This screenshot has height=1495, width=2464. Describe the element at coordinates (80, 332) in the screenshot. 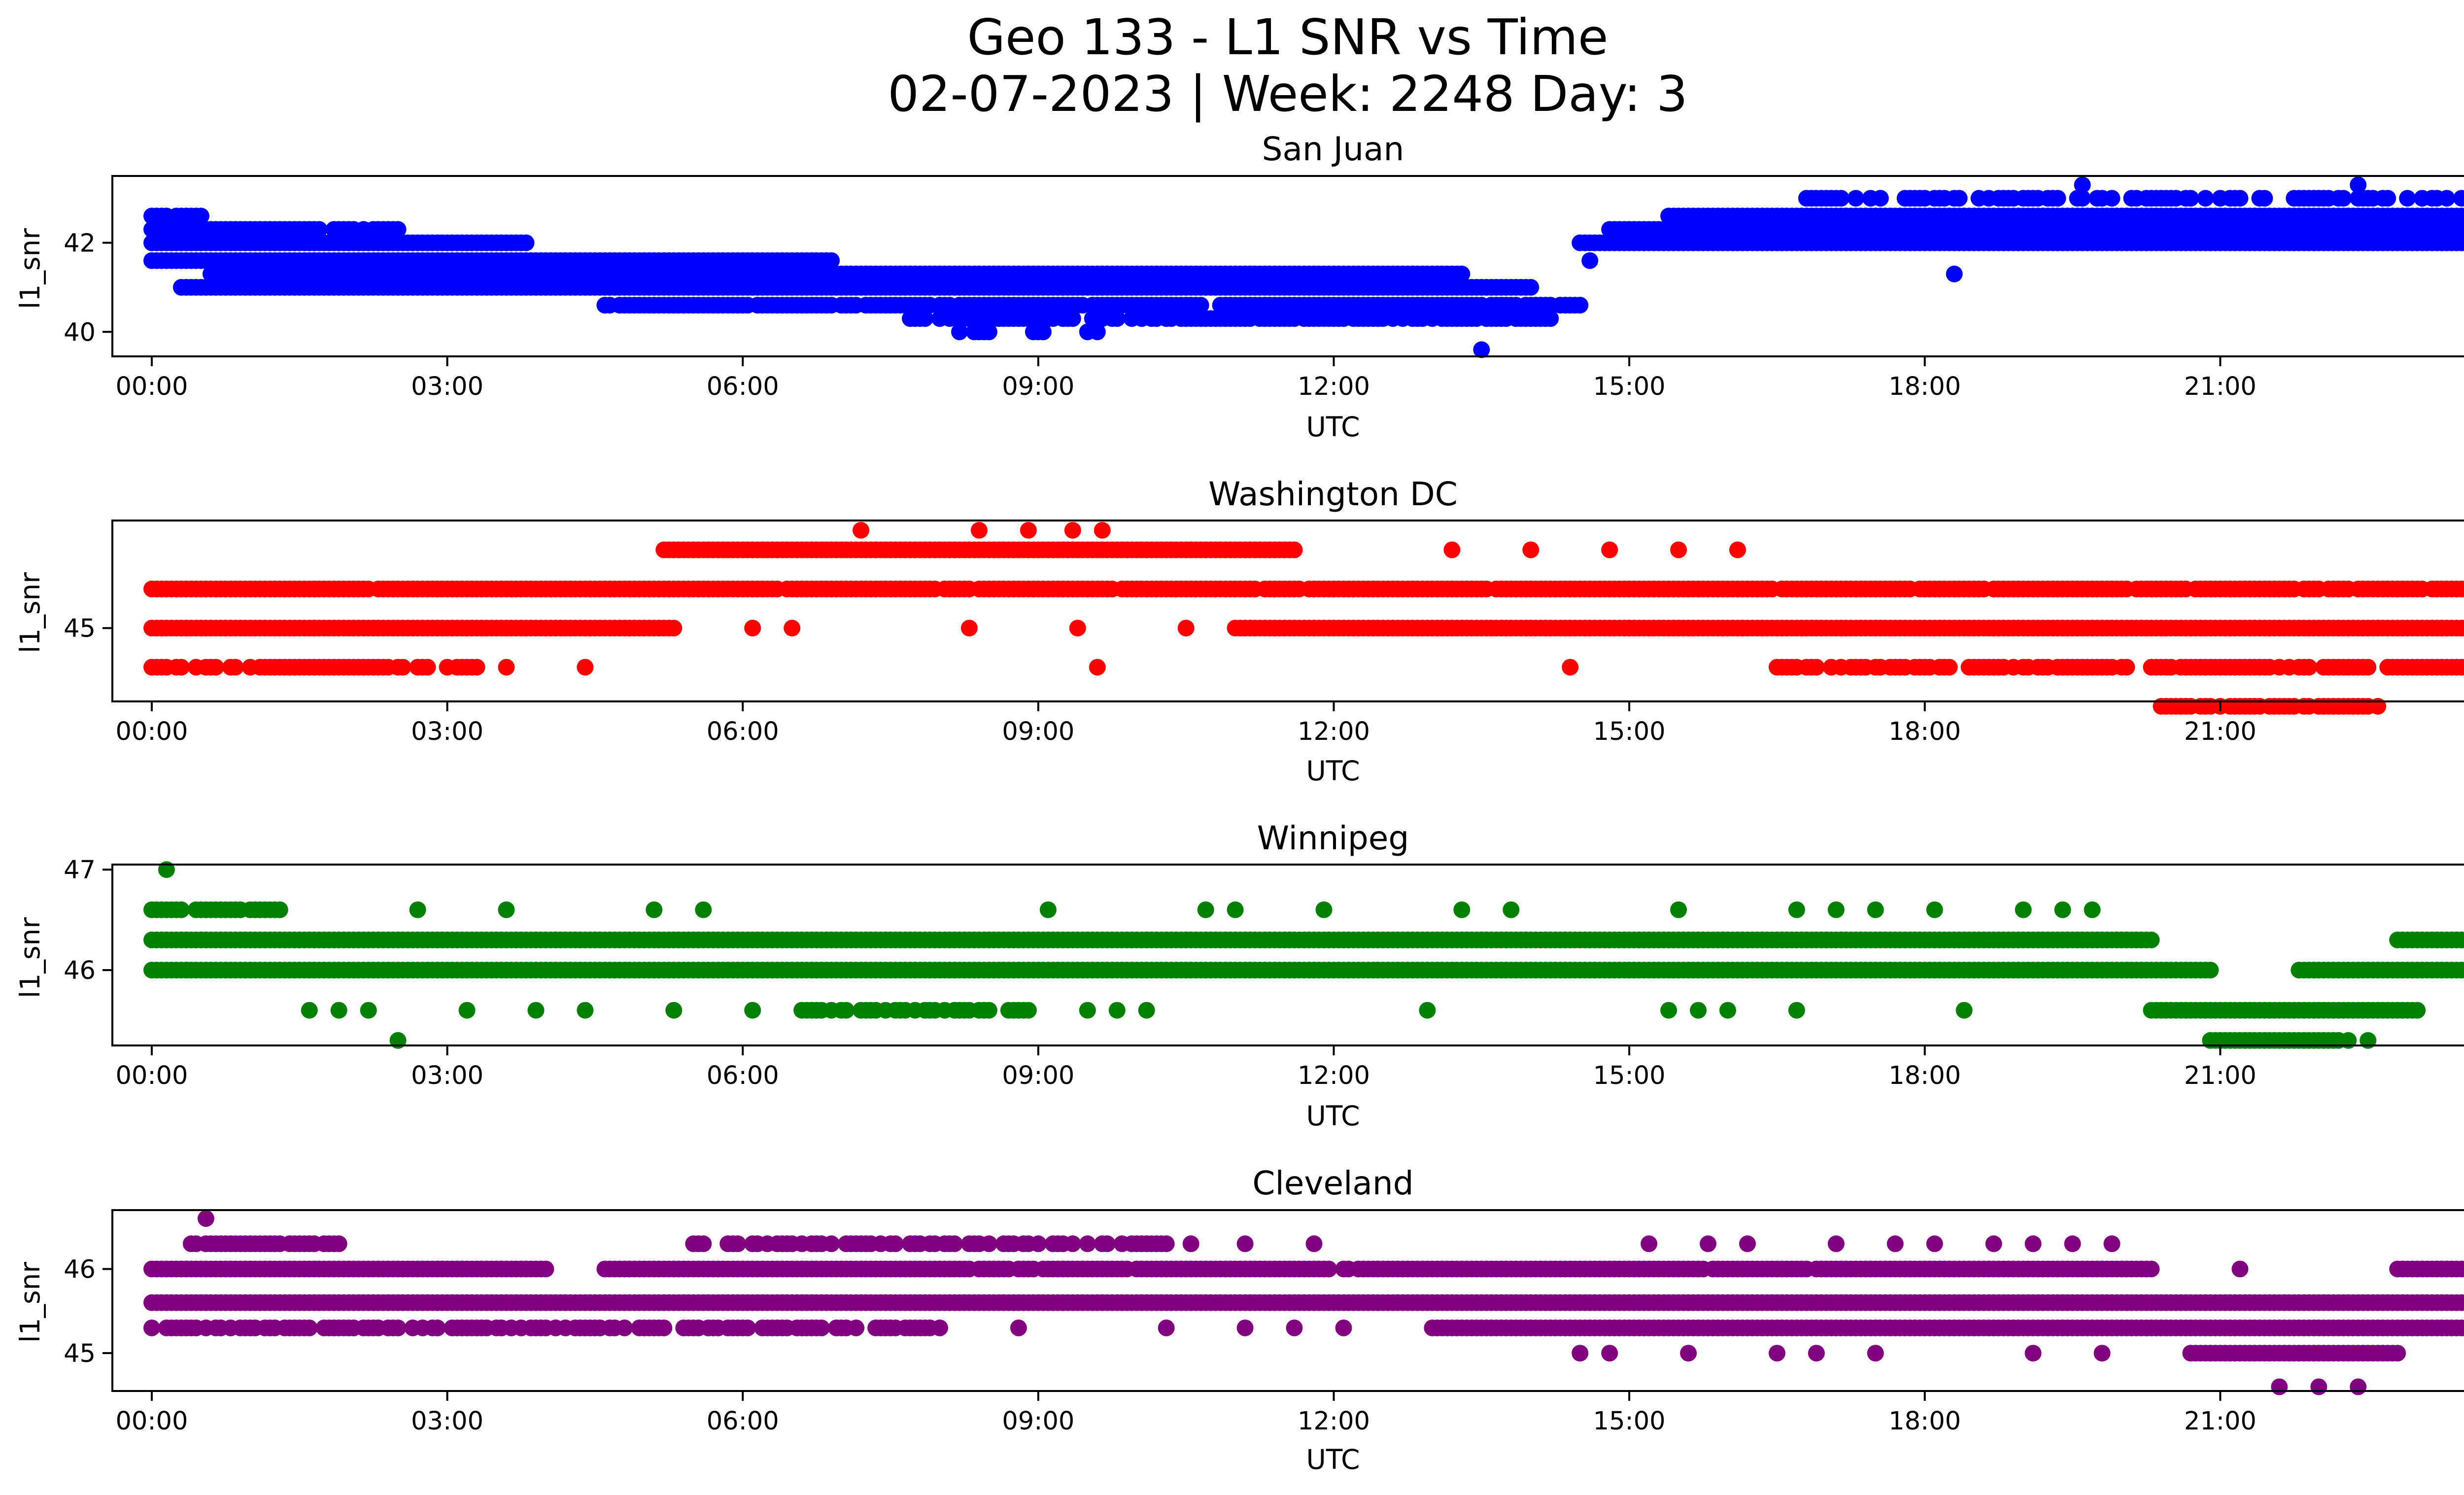

I see `y-tick-label: 40` at that location.